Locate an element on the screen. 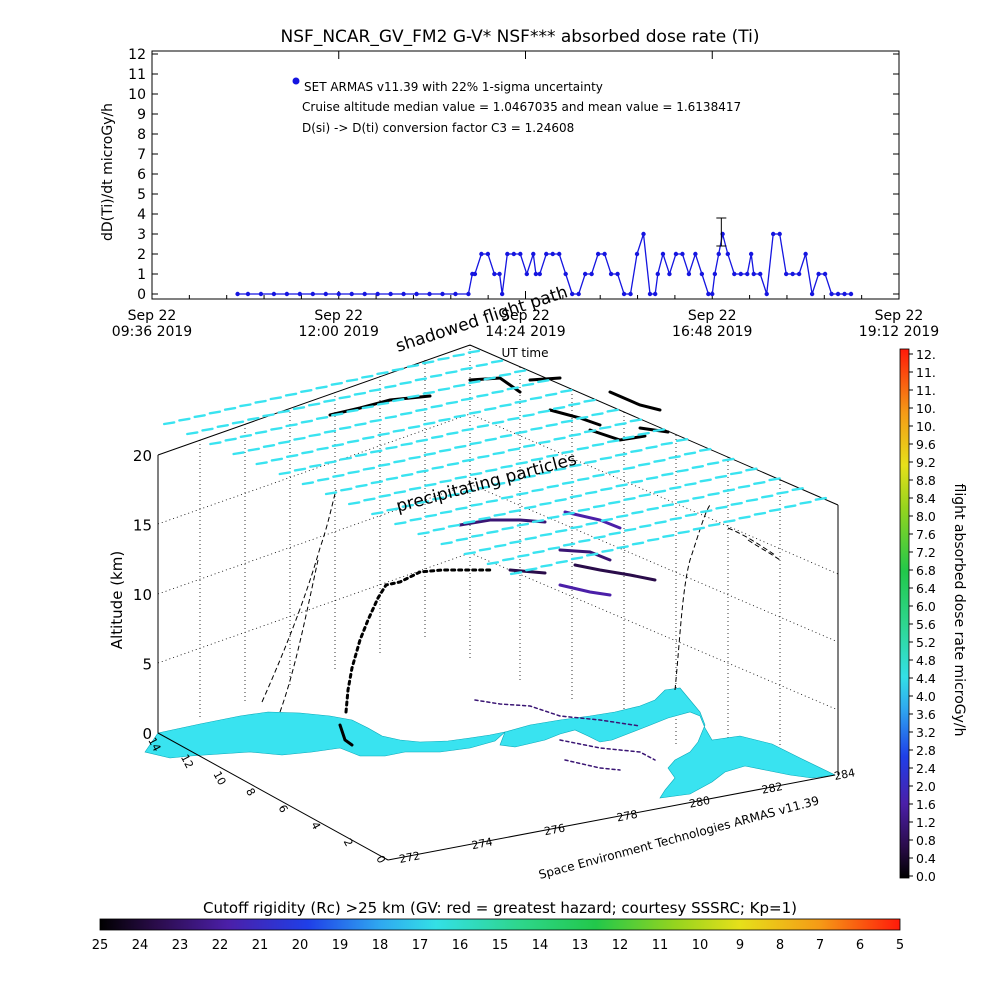  dose-colorbar-tick-label: 11. is located at coordinates (926, 372).